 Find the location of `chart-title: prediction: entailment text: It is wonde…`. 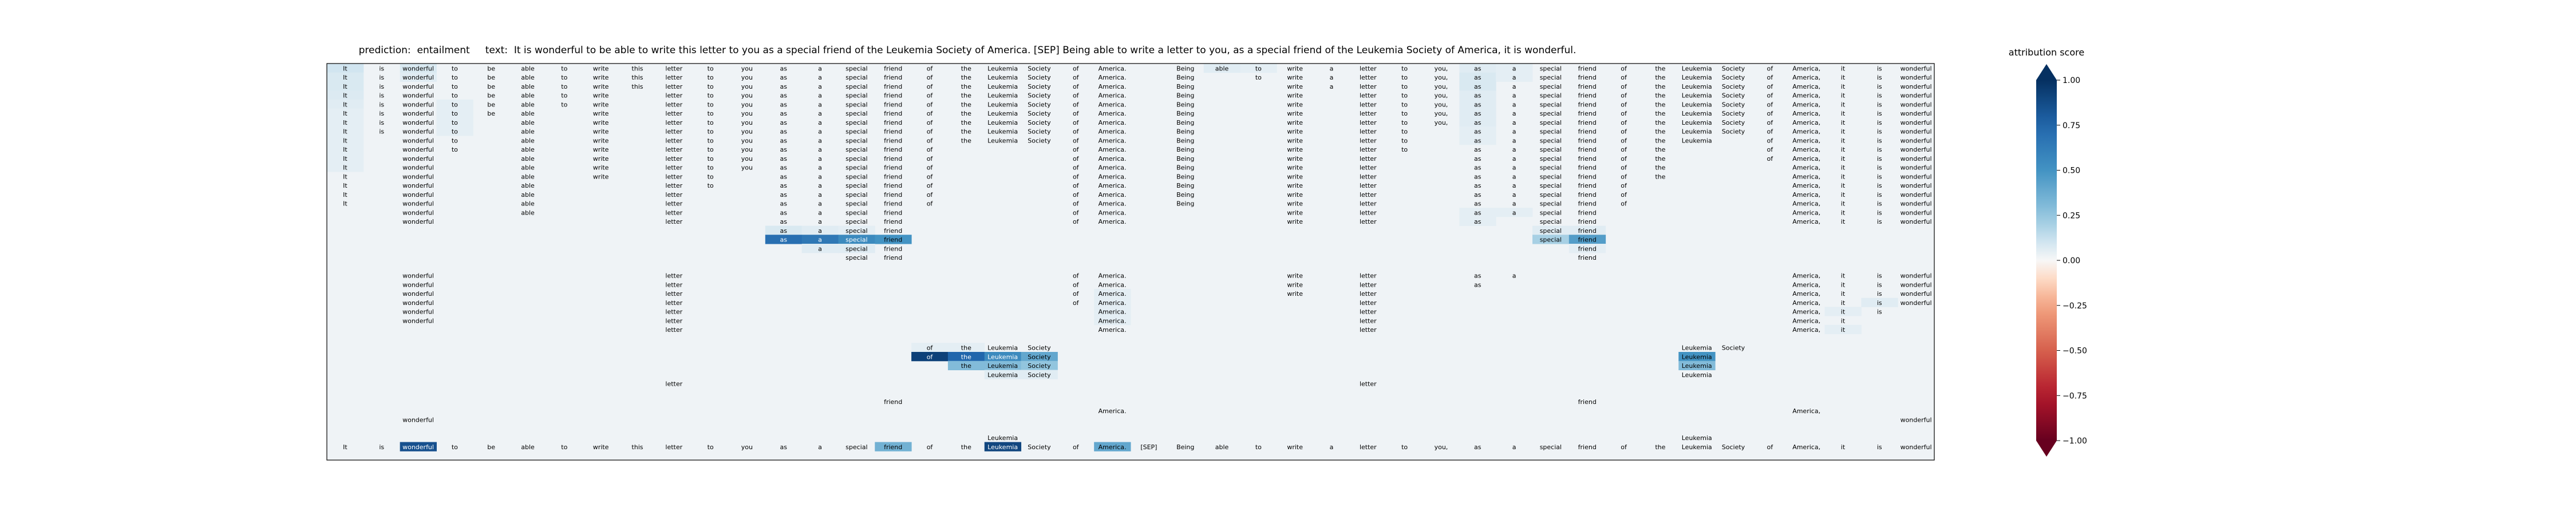

chart-title: prediction: entailment text: It is wonde… is located at coordinates (967, 50).